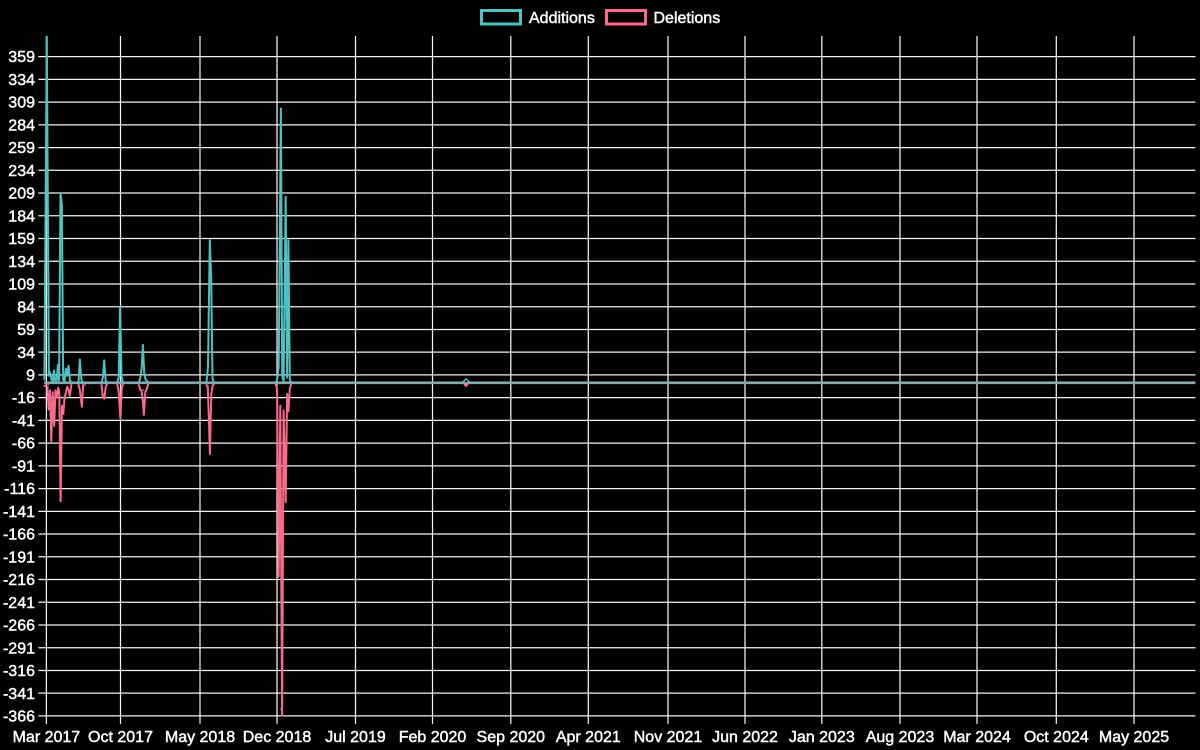 The width and height of the screenshot is (1200, 750). I want to click on svg-text: 259, so click(21, 148).